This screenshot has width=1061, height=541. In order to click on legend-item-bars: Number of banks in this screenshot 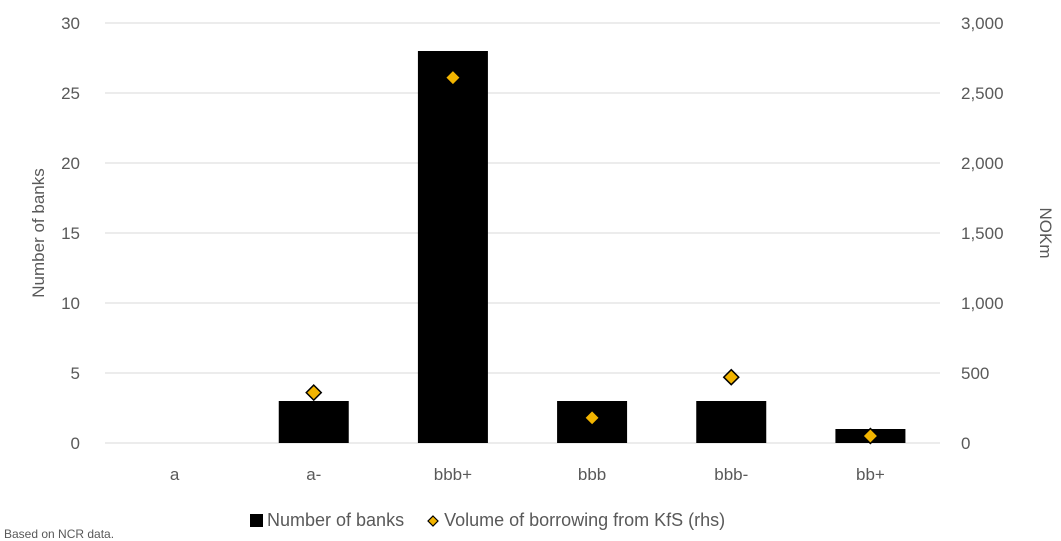, I will do `click(327, 520)`.